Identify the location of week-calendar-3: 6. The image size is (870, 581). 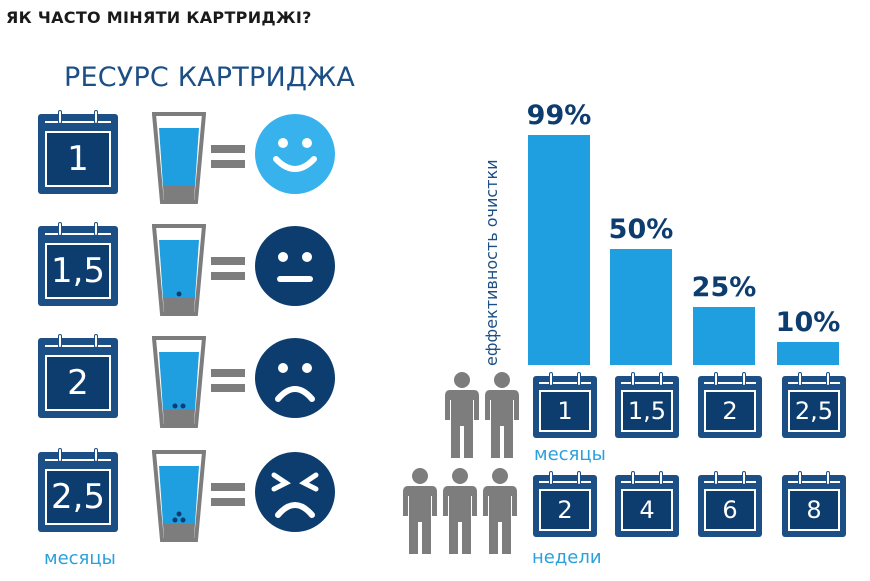
(730, 504).